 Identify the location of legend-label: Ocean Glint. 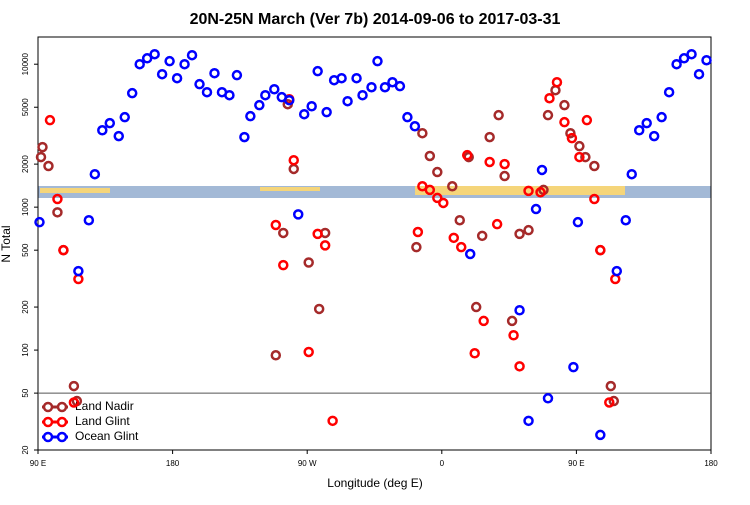
(107, 436).